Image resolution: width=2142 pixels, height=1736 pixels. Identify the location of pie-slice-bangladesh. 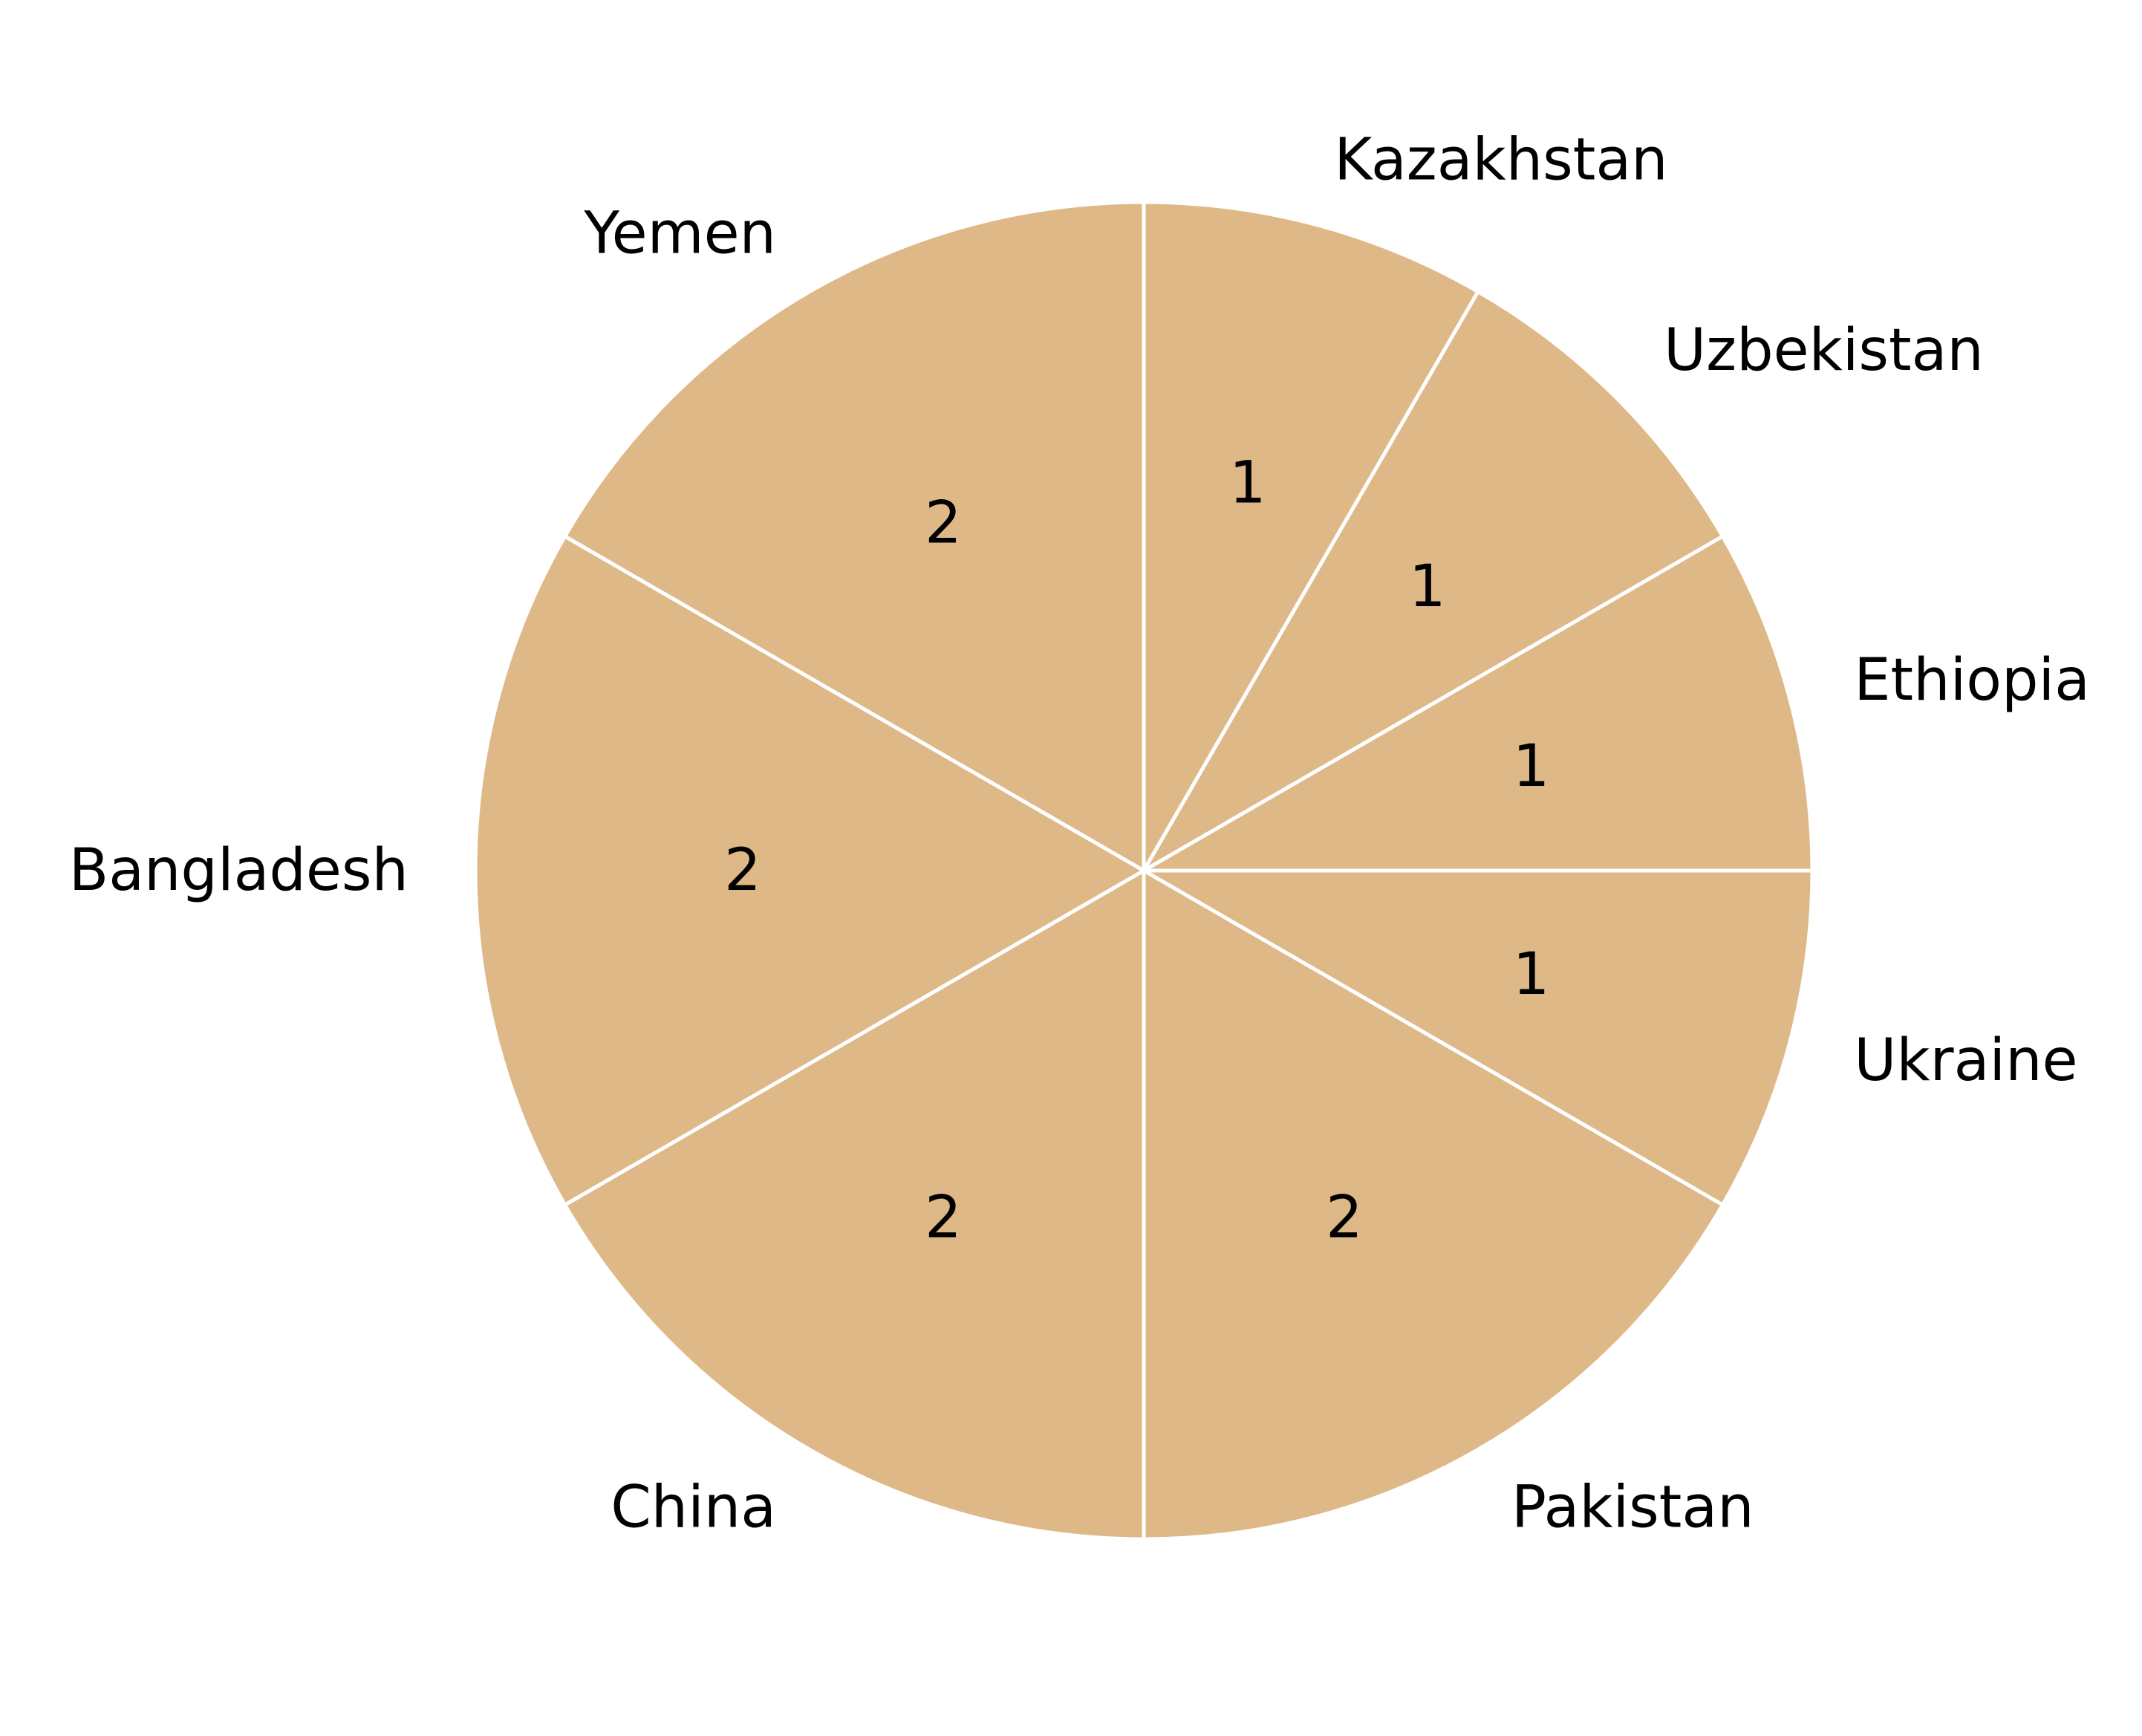
(810, 870).